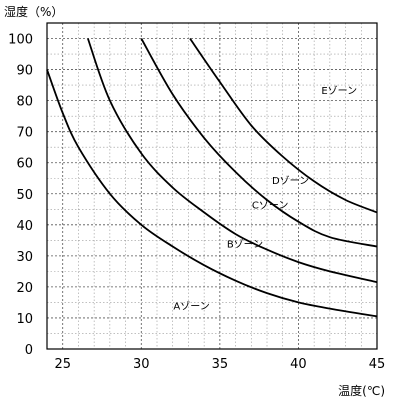  I want to click on y-axis-title: 湿度（%）, so click(33, 11).